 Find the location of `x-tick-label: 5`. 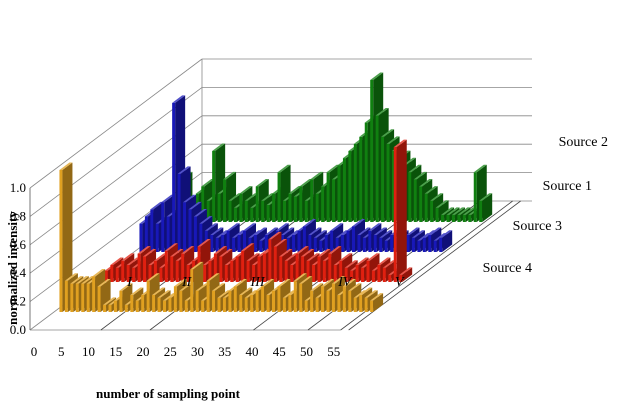

x-tick-label: 5 is located at coordinates (61, 351).